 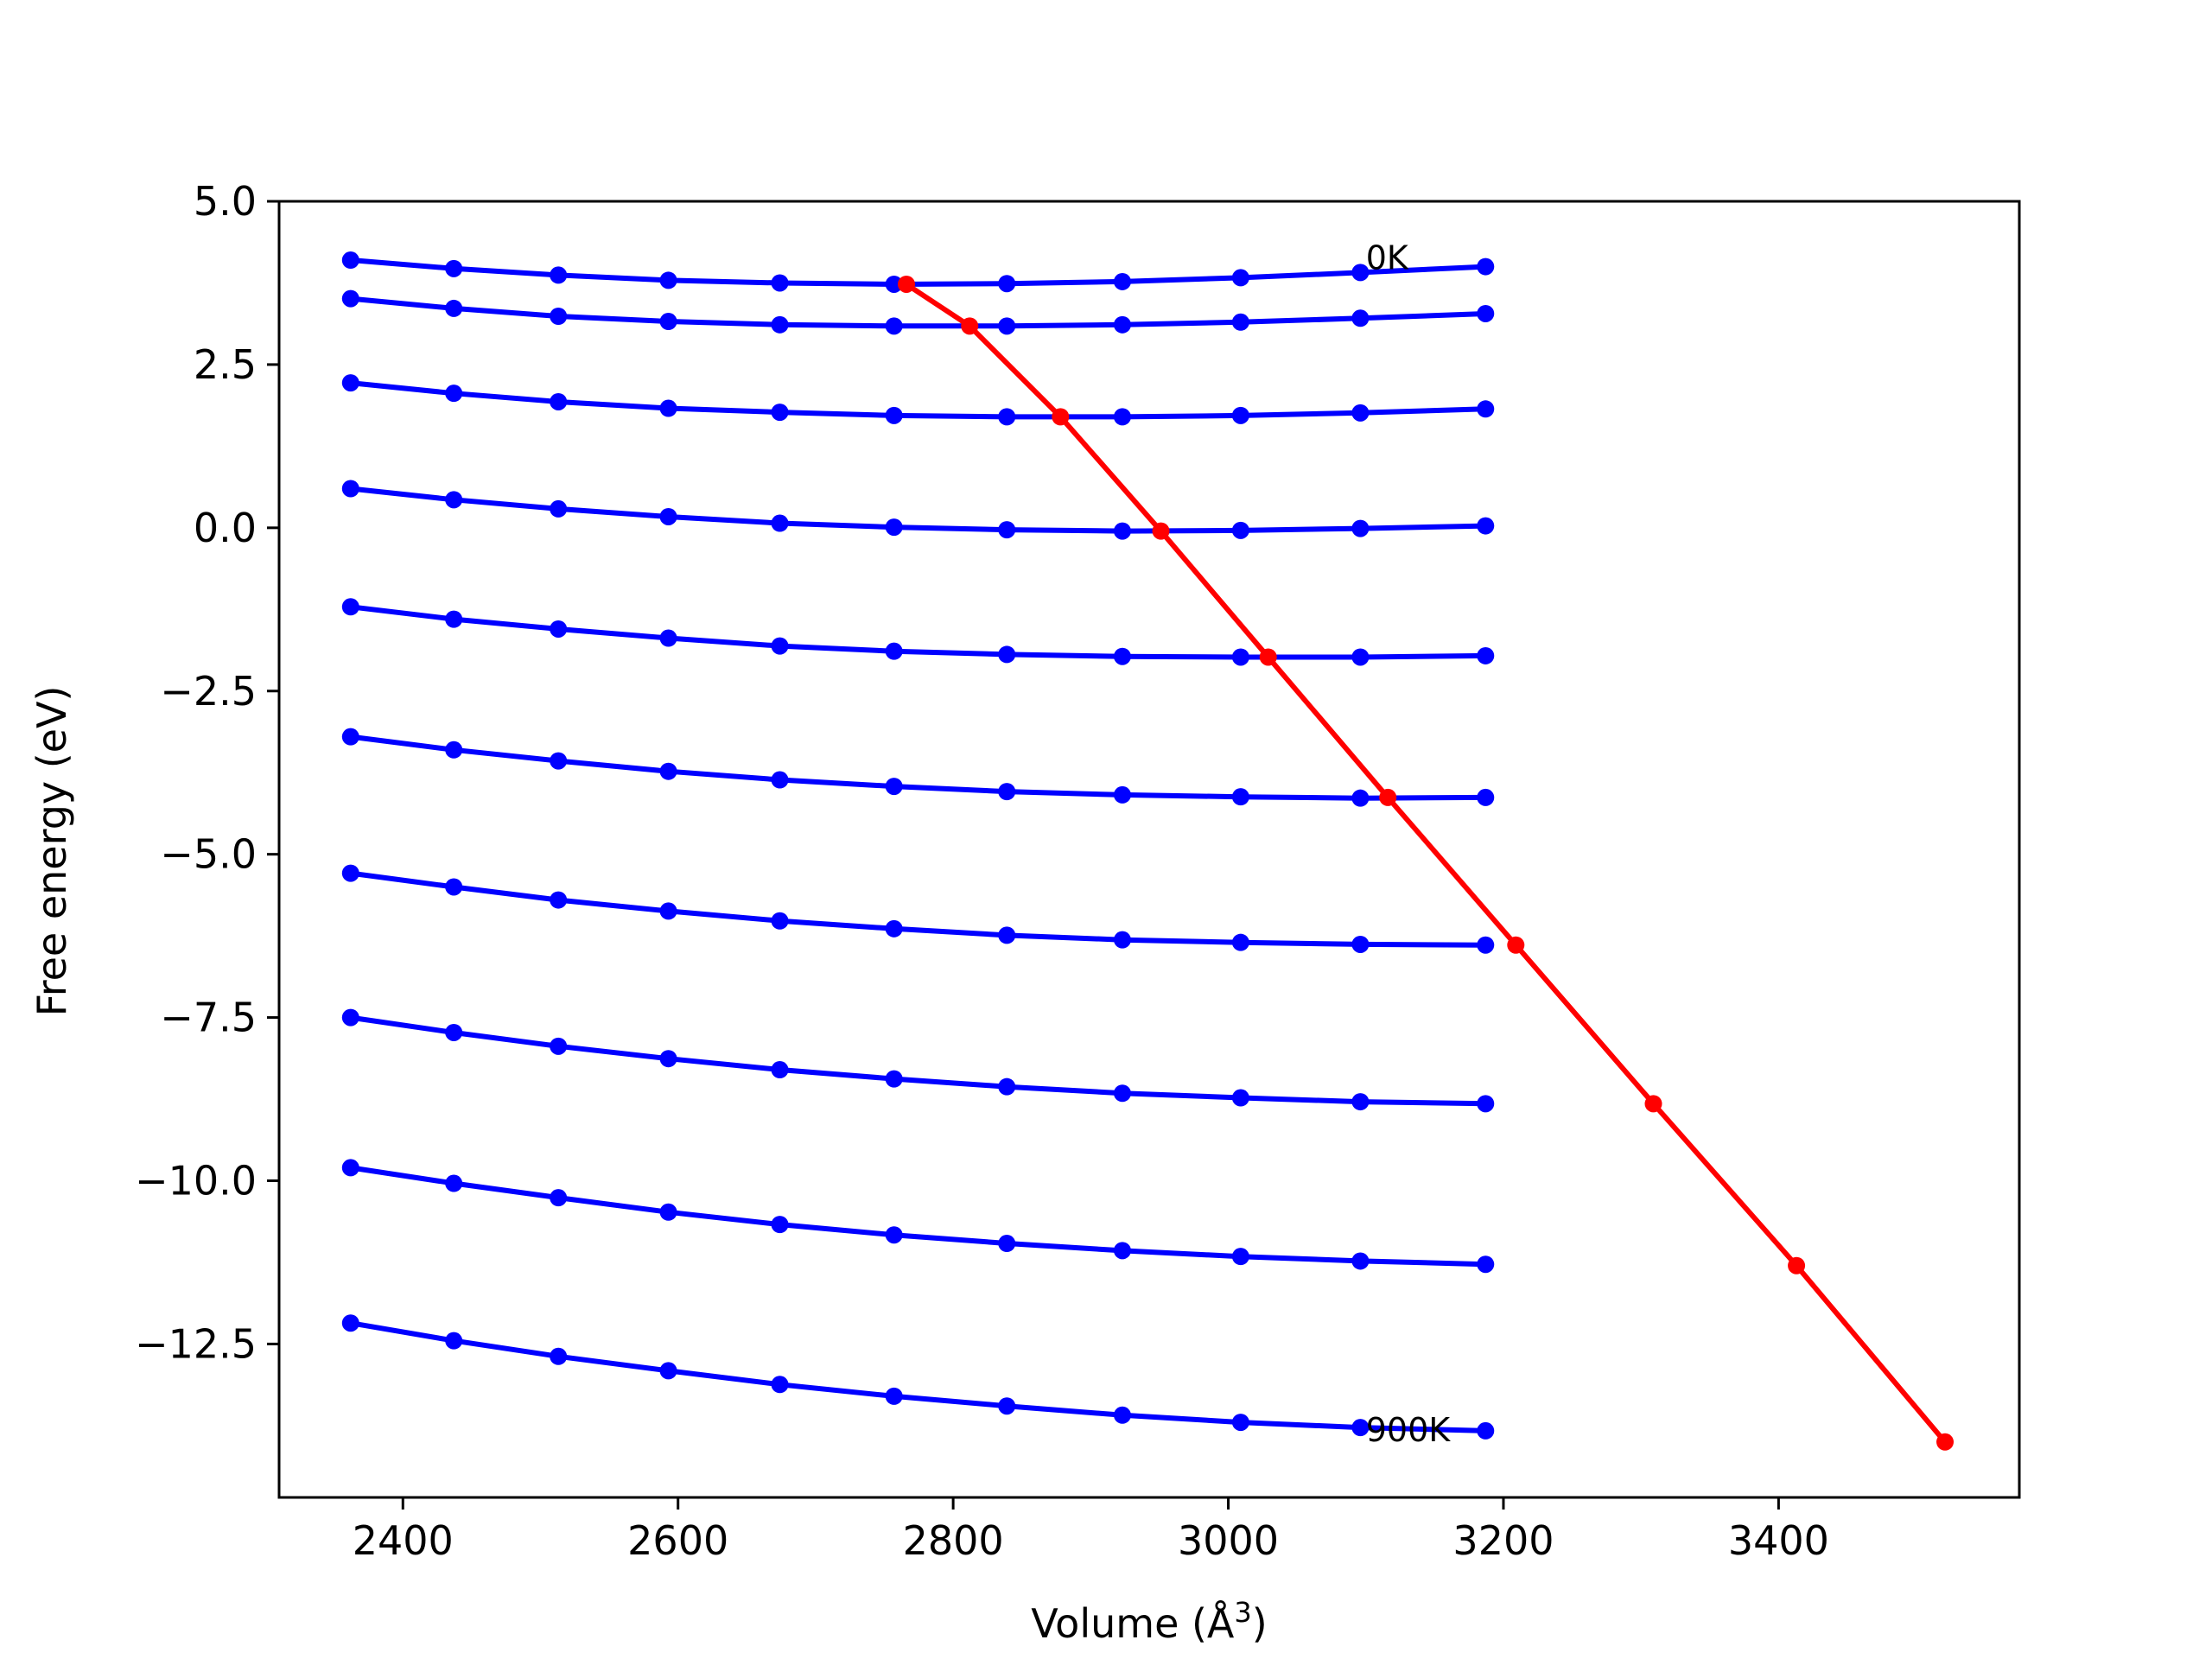 What do you see at coordinates (1409, 1430) in the screenshot?
I see `annotation-label: 900K` at bounding box center [1409, 1430].